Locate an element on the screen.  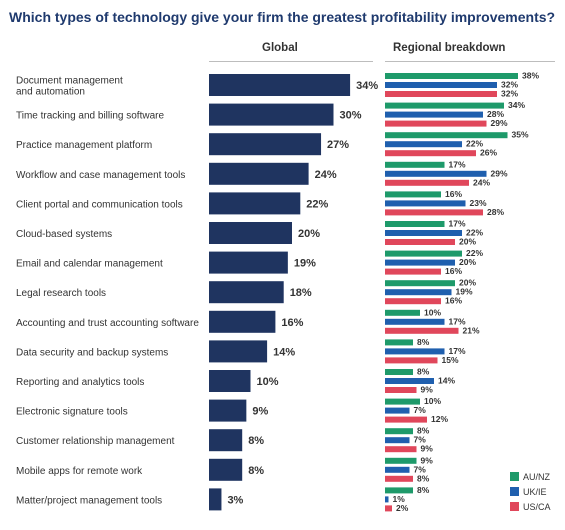
regional-value-label: 38% is located at coordinates (530, 76).